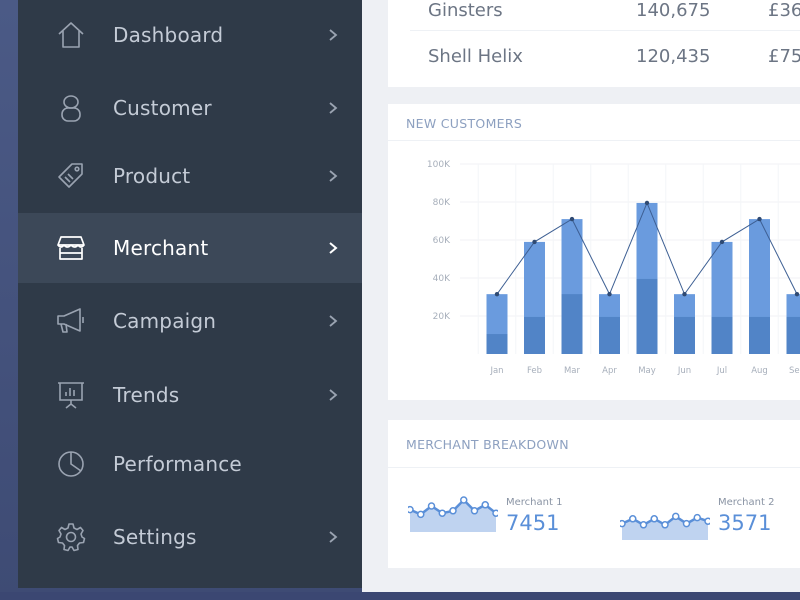  I want to click on sidebar-item-label: Settings, so click(155, 537).